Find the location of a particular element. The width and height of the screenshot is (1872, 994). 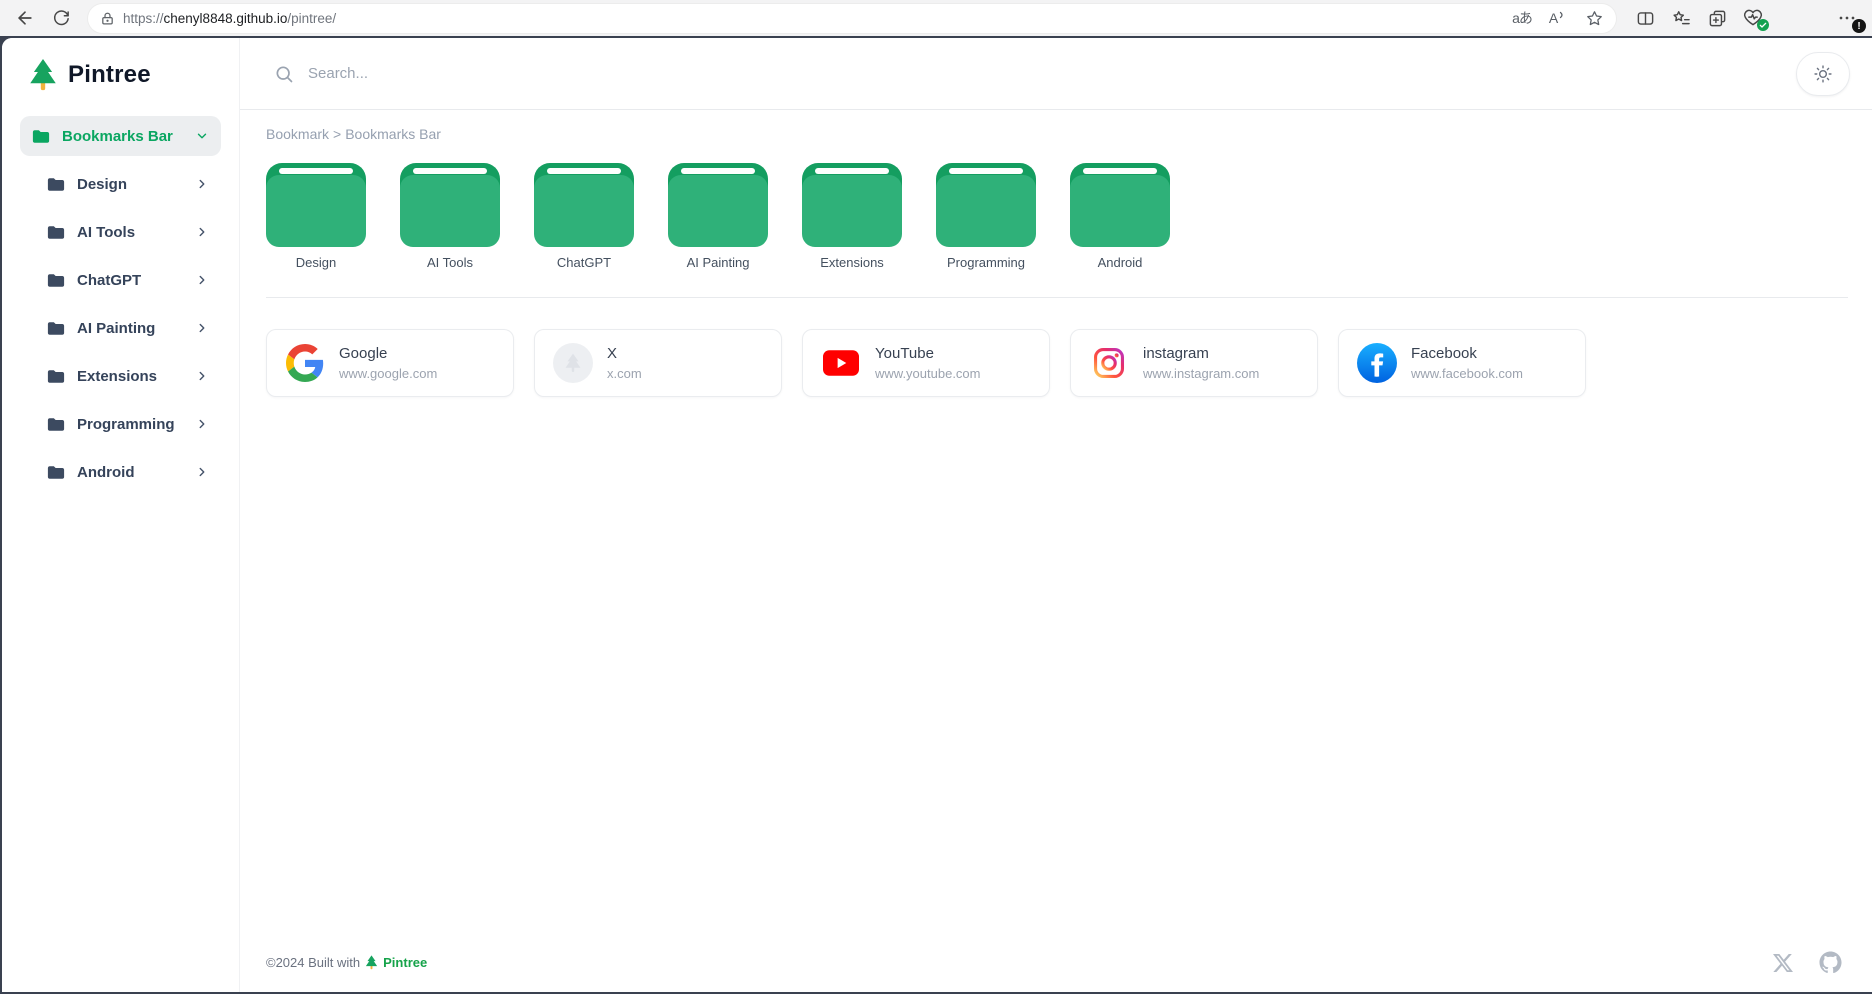

bookmark-card-x: X x.com is located at coordinates (658, 363).